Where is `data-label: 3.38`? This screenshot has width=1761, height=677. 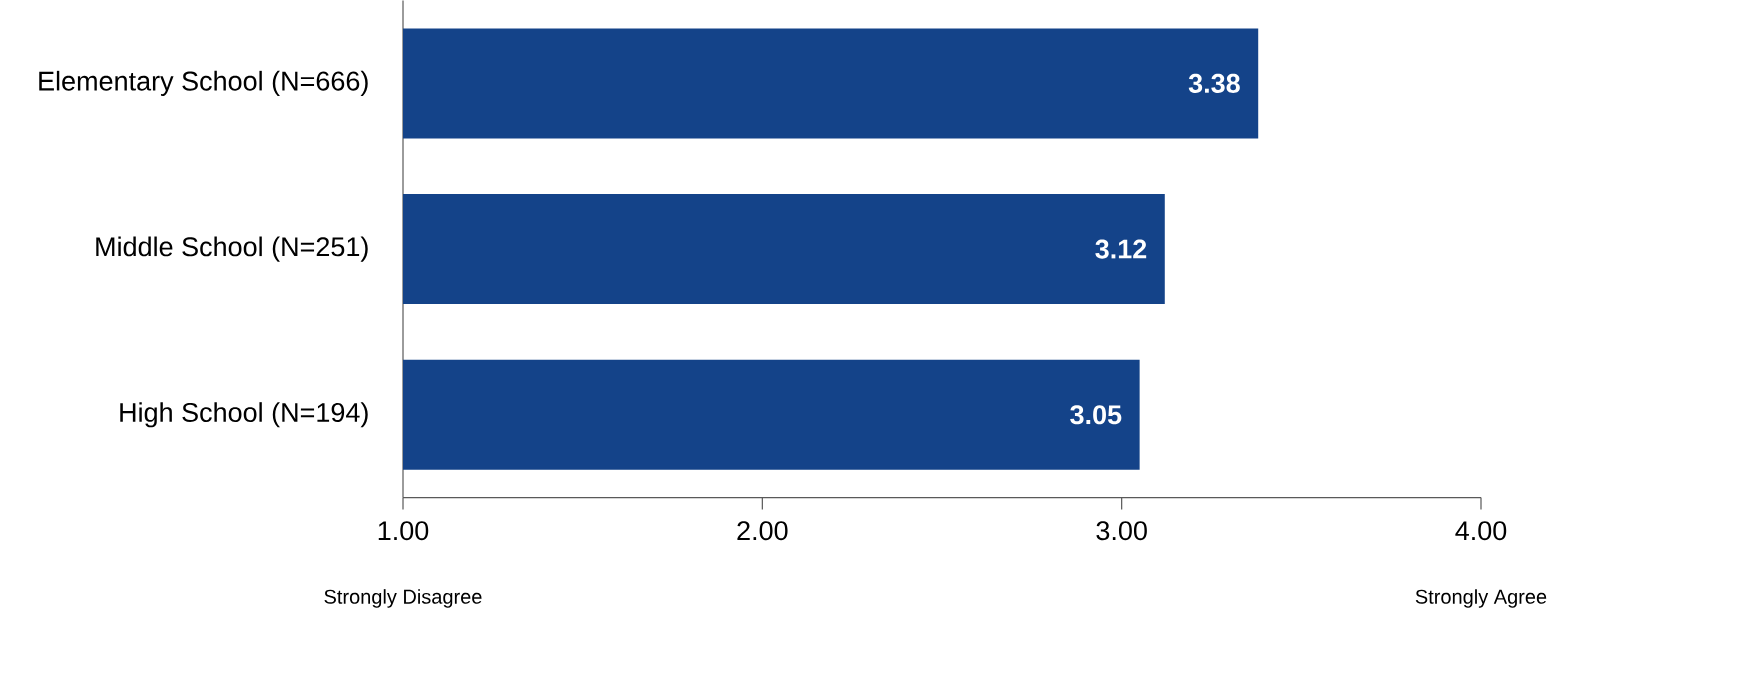 data-label: 3.38 is located at coordinates (1214, 84).